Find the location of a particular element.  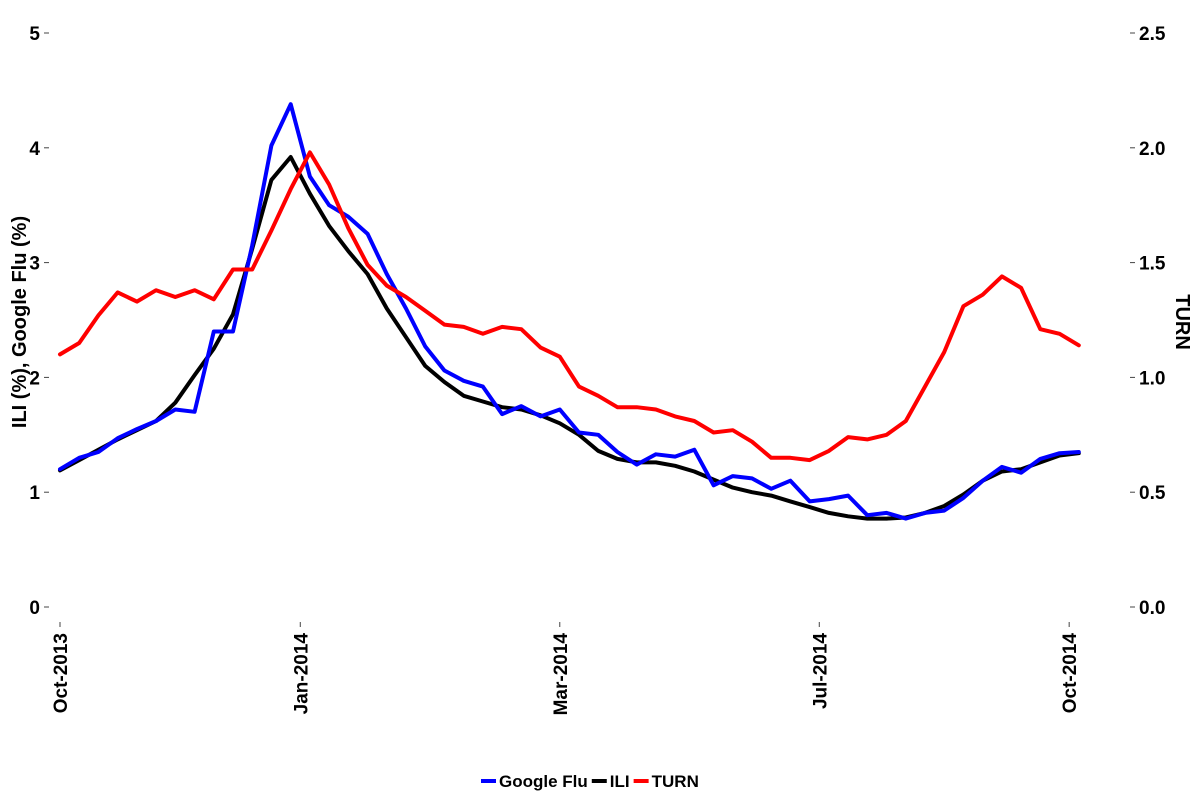

y-tick-label-left: 1 is located at coordinates (34, 493).